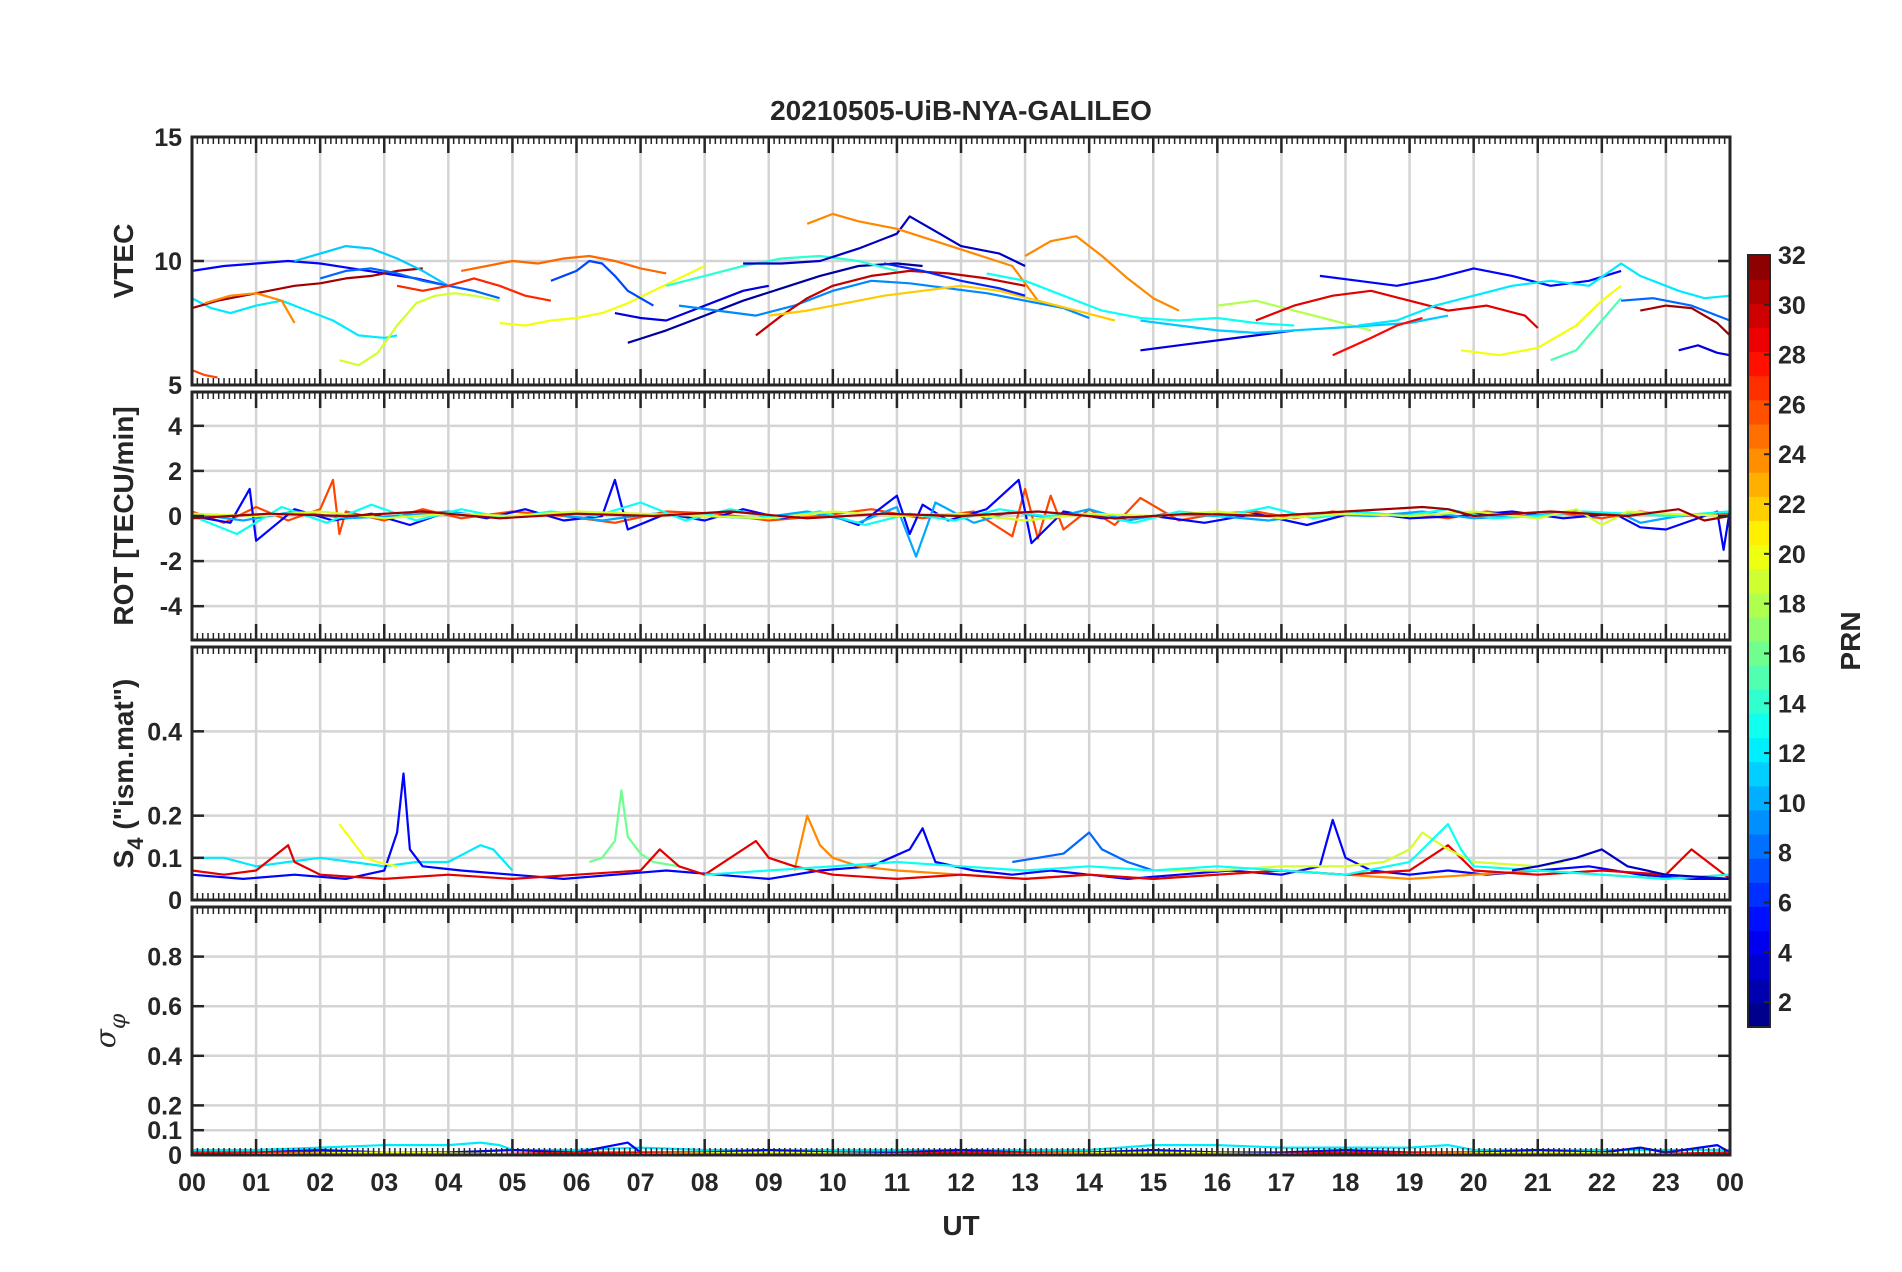  What do you see at coordinates (1153, 1183) in the screenshot?
I see `x-tick-label: 15` at bounding box center [1153, 1183].